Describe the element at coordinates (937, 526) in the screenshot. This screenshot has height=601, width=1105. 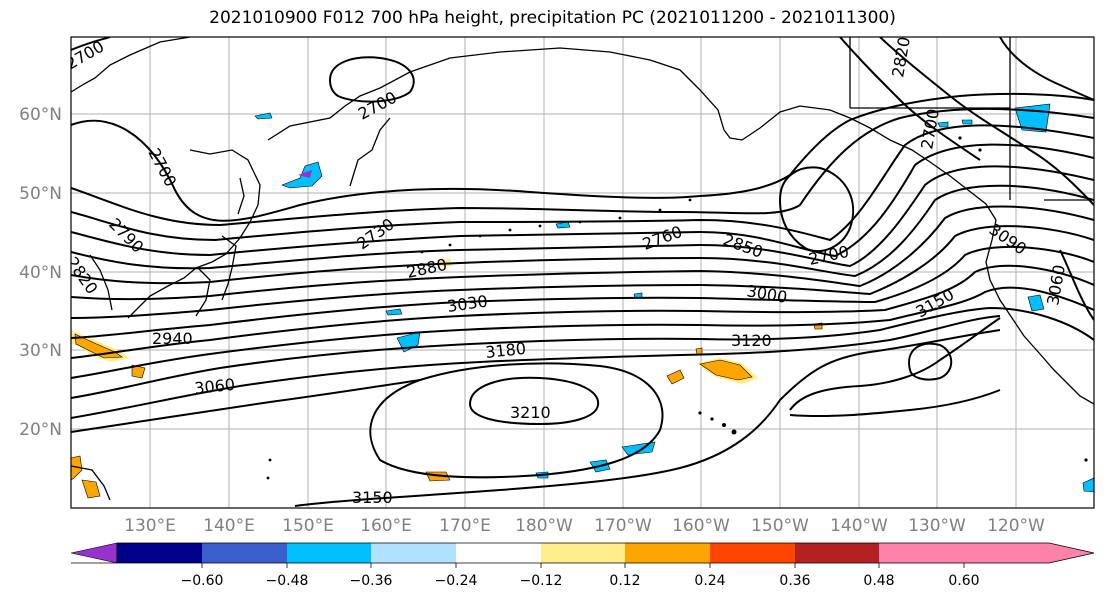
I see `lon-label: 130°W` at that location.